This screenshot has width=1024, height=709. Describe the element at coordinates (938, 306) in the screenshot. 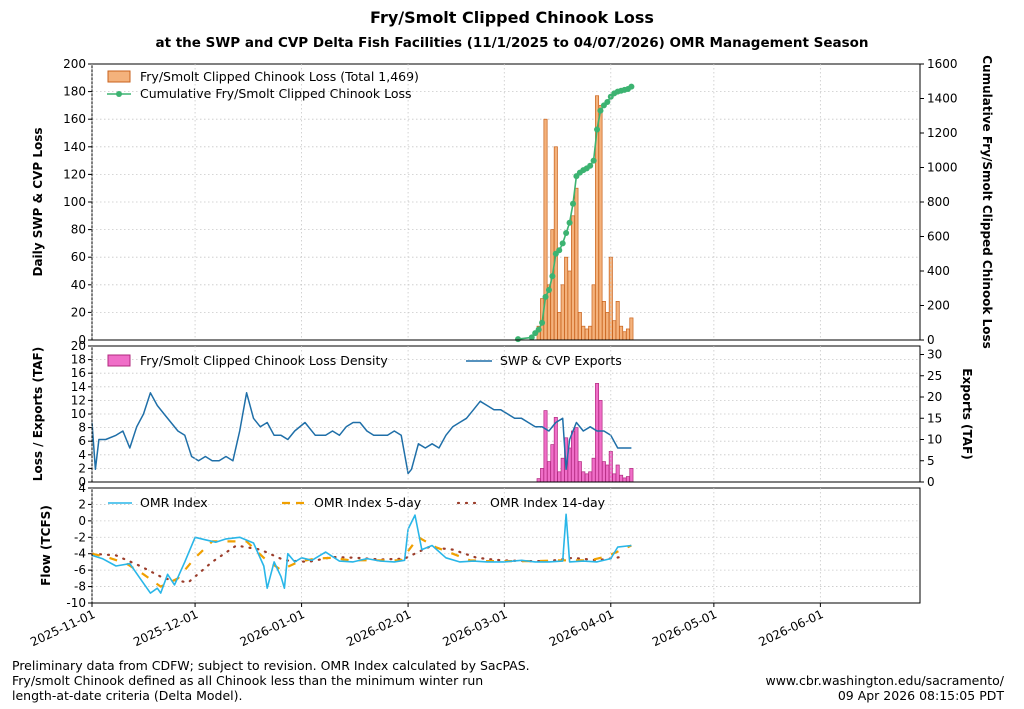

I see `y2-tick-label: 200` at that location.